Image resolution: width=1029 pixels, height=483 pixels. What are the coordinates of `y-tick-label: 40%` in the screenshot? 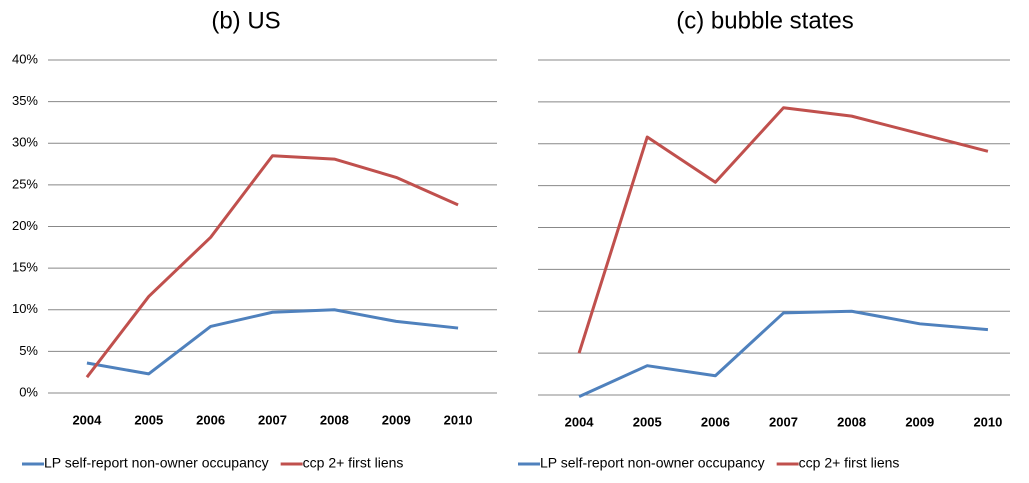 It's located at (25, 58).